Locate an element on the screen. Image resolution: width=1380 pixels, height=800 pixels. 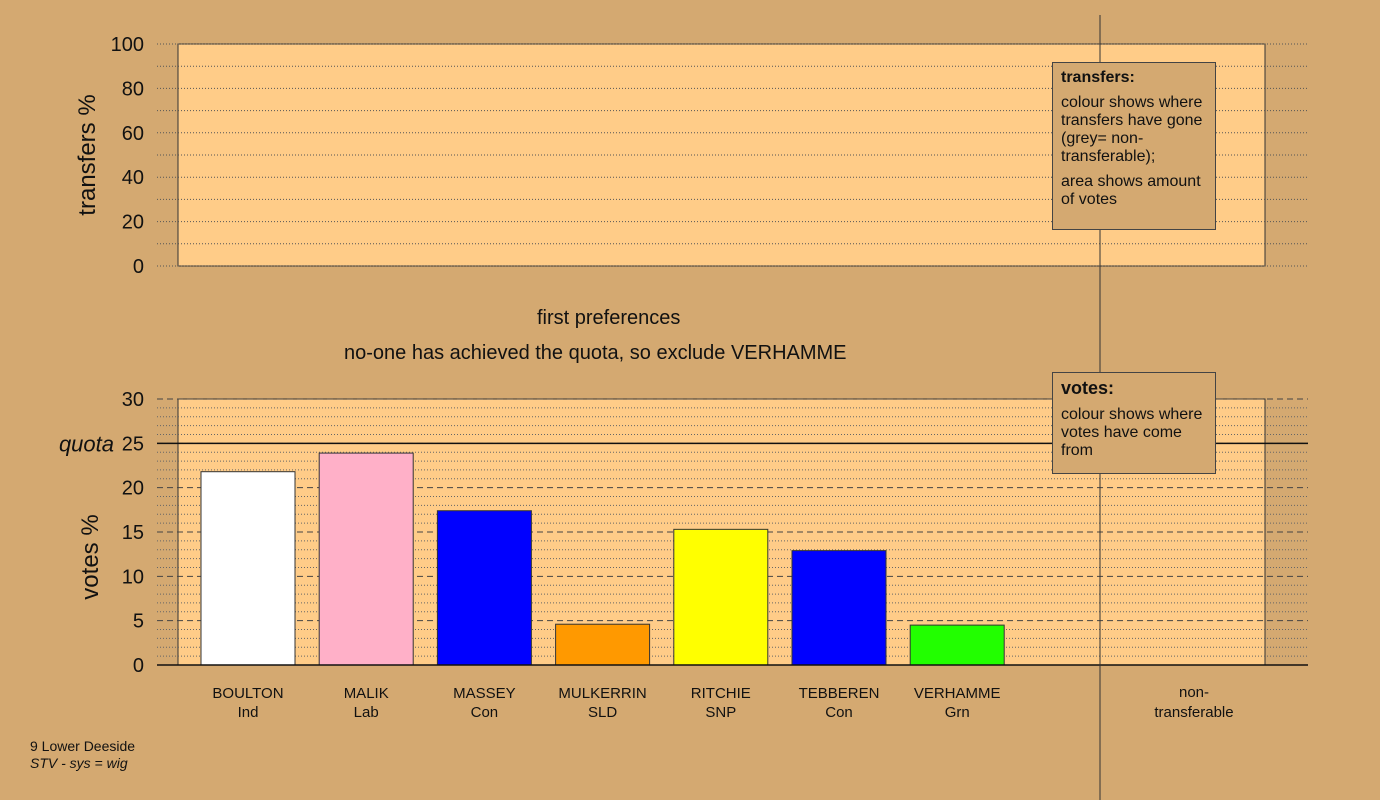
votes-legend-title: votes: is located at coordinates (1088, 388).